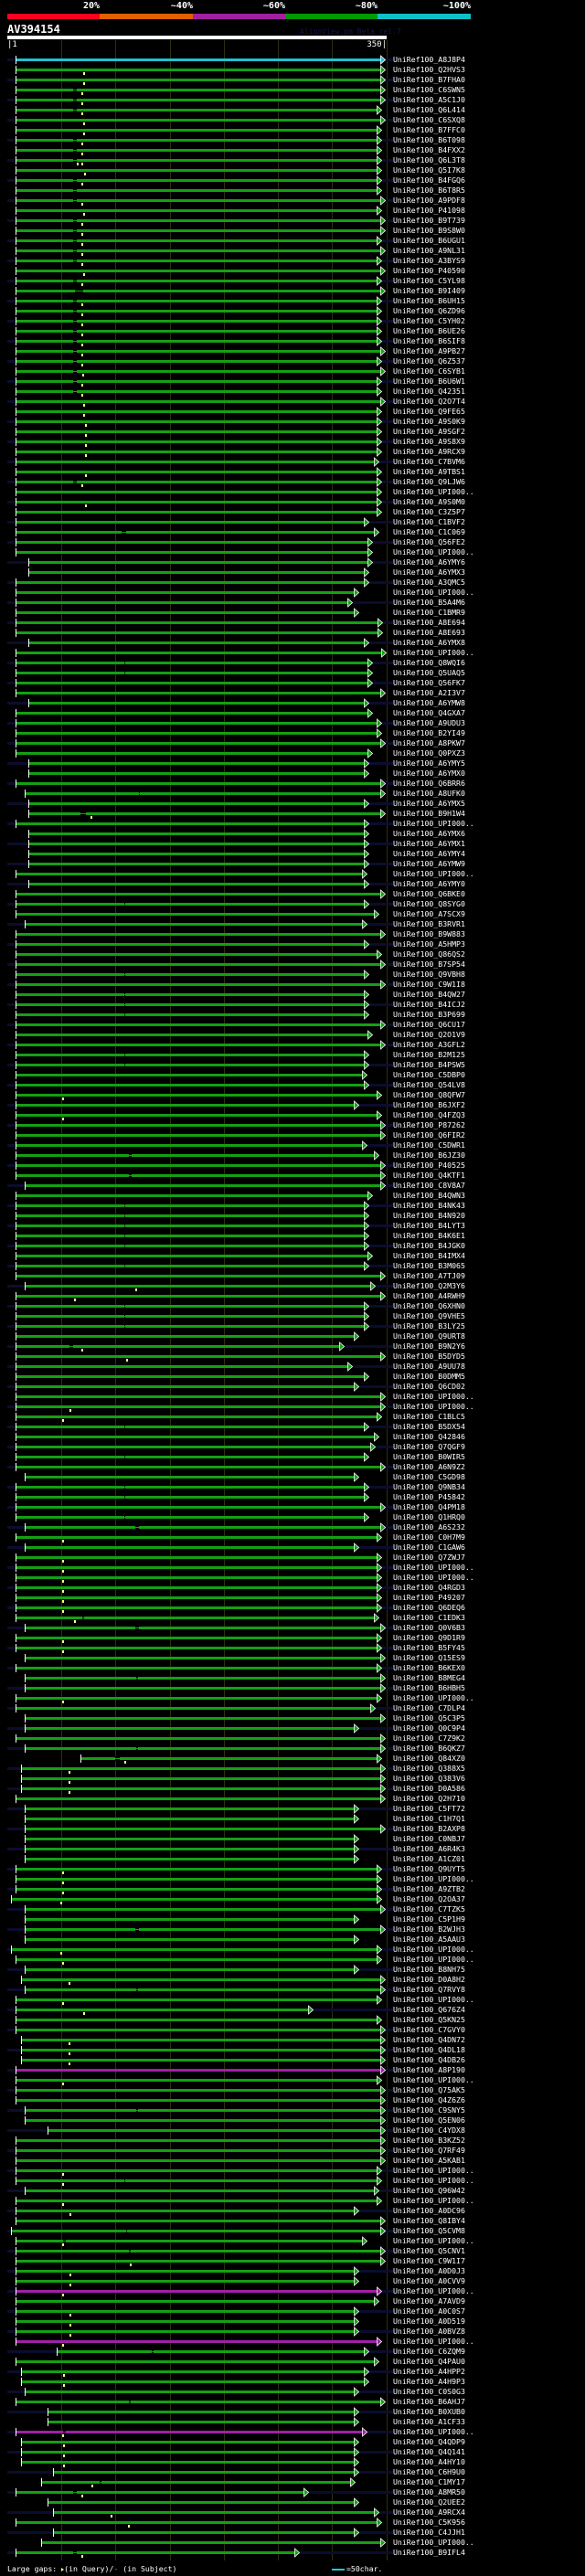 The height and width of the screenshot is (2576, 585). I want to click on alignment-row: UniRef100_C5FT72, so click(293, 1809).